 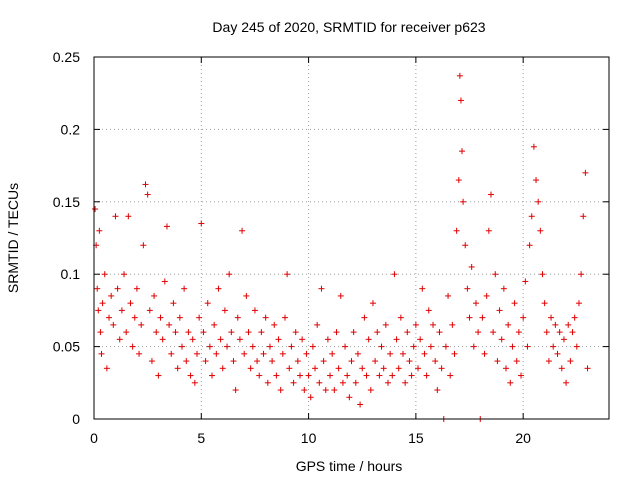 What do you see at coordinates (309, 438) in the screenshot?
I see `x-tick-label: 10` at bounding box center [309, 438].